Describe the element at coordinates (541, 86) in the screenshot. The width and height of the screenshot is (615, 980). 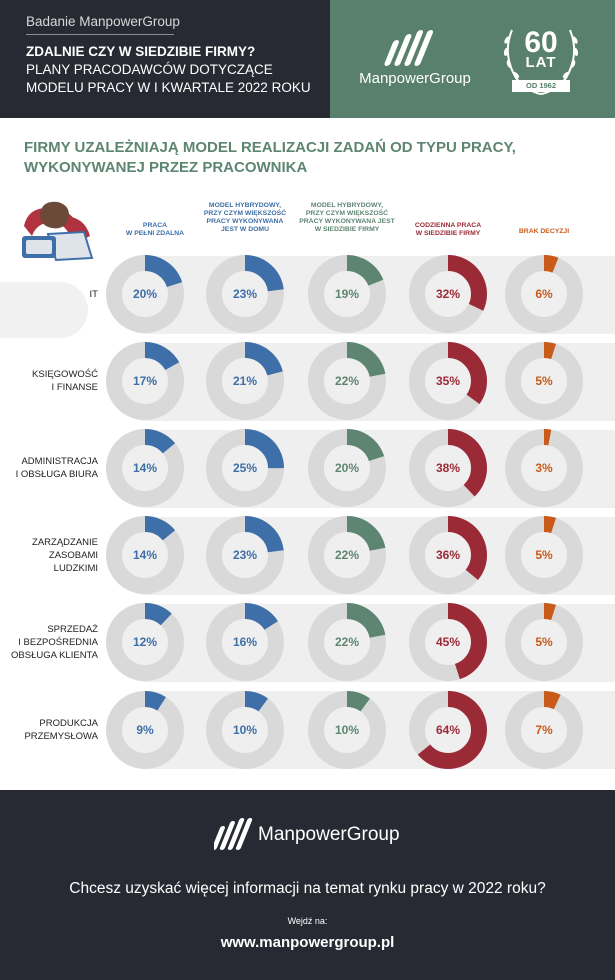
I see `badge-since: OD 1962` at that location.